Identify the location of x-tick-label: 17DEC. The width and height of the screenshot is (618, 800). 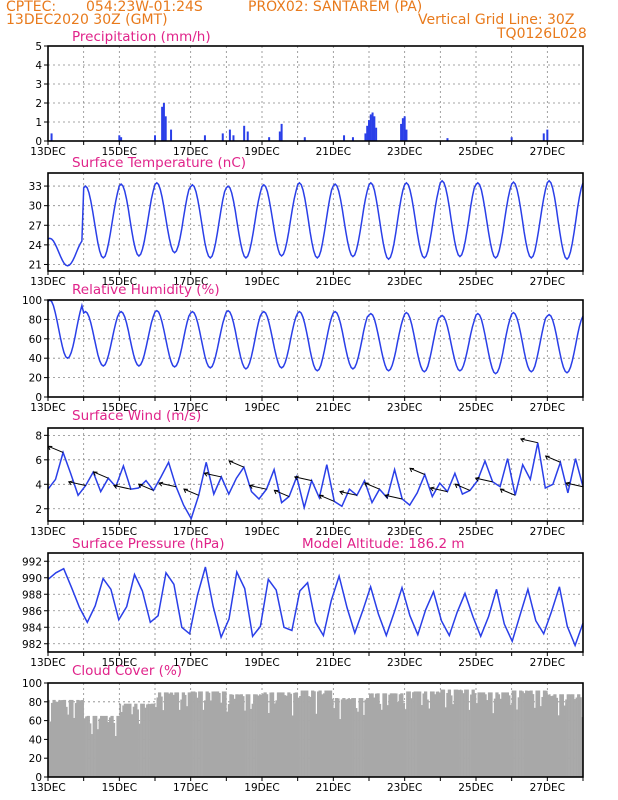
(190, 663).